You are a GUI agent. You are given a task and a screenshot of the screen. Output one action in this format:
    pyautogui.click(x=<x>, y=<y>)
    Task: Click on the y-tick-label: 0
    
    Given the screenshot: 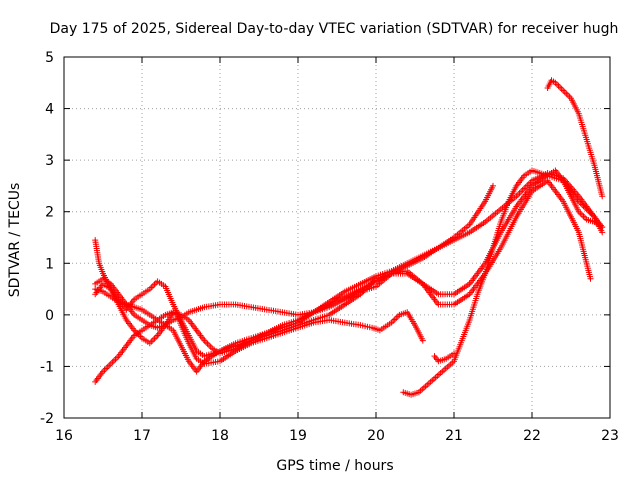 What is the action you would take?
    pyautogui.click(x=49, y=316)
    